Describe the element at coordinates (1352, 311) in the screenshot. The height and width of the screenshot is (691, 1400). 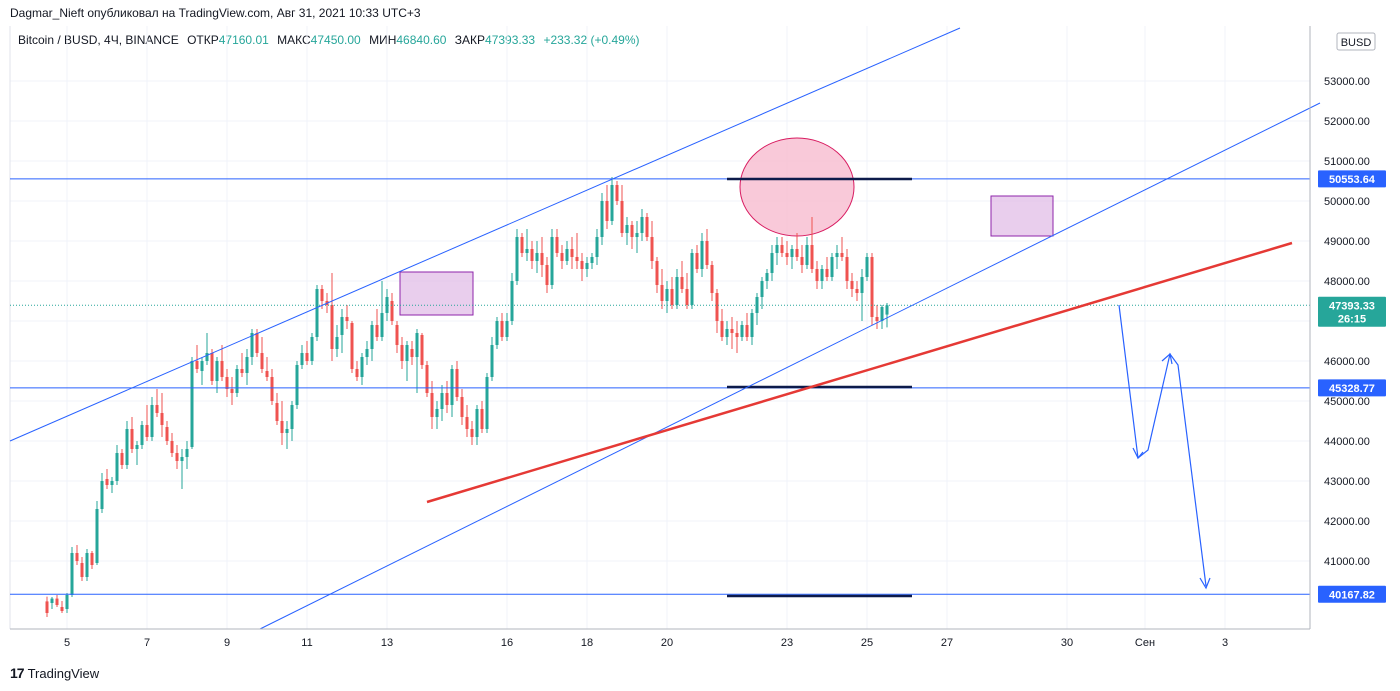
I see `price-tag-bg` at that location.